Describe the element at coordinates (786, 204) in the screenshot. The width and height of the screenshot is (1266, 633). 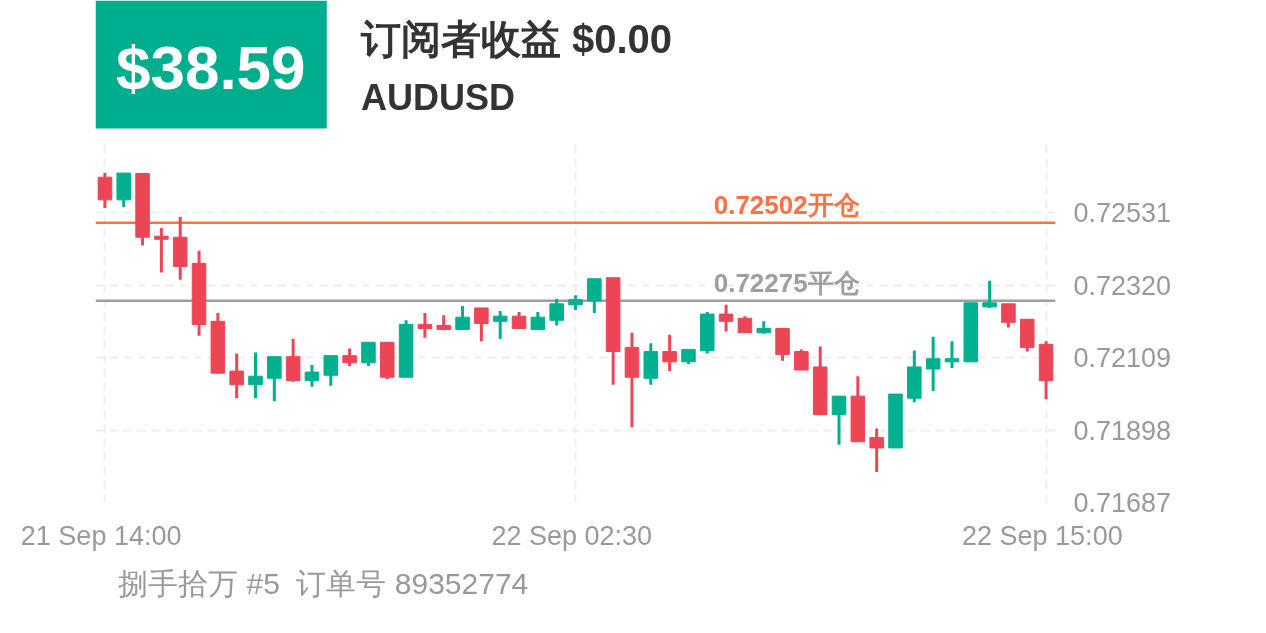
I see `ref-line-label: 0.72502开仓` at that location.